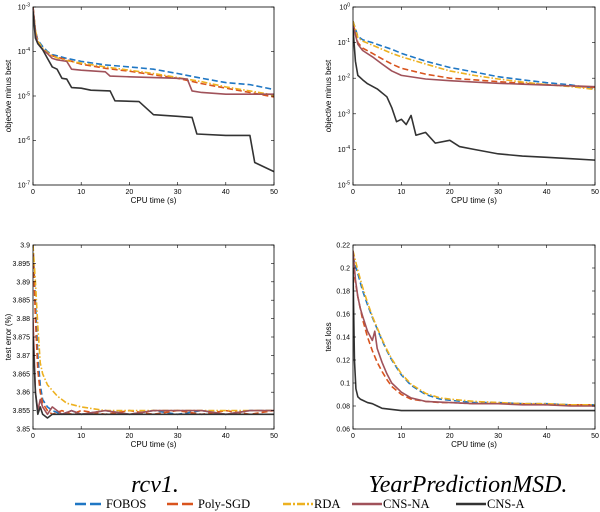  What do you see at coordinates (344, 7) in the screenshot?
I see `y-tick-label: 10⁰` at bounding box center [344, 7].